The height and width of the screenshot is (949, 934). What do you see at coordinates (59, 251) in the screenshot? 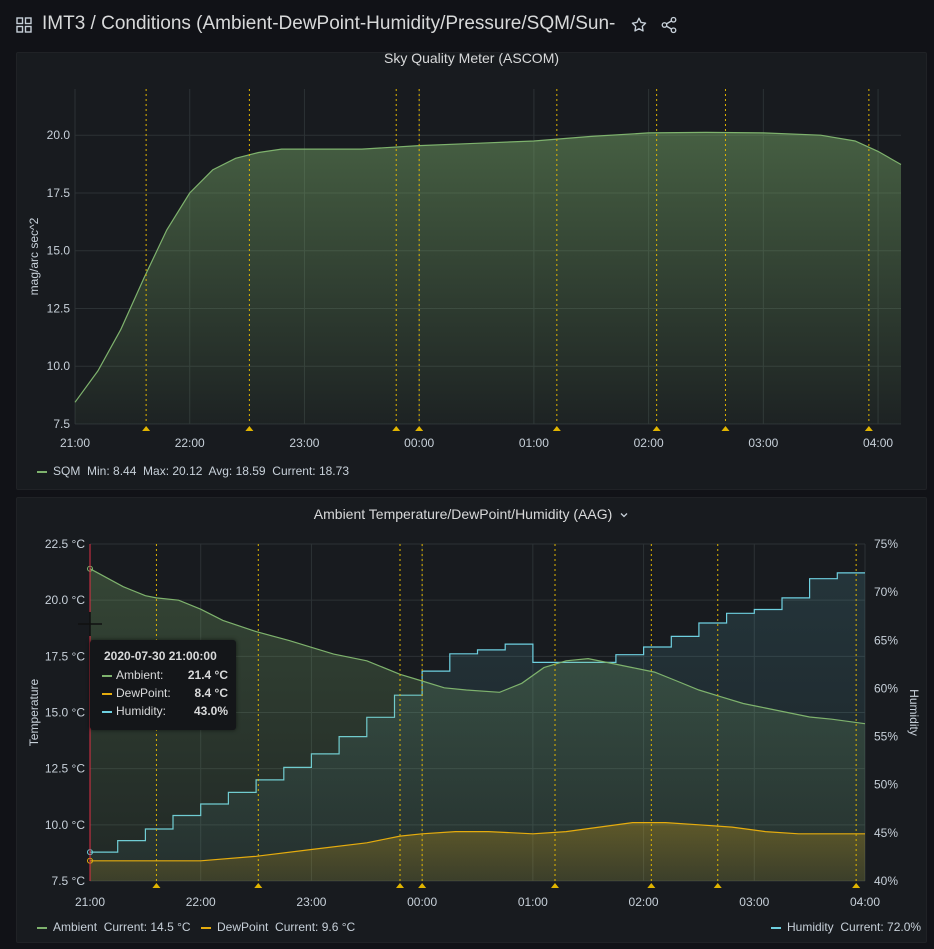
I see `sqm-y-tick-label: 15.0` at bounding box center [59, 251].